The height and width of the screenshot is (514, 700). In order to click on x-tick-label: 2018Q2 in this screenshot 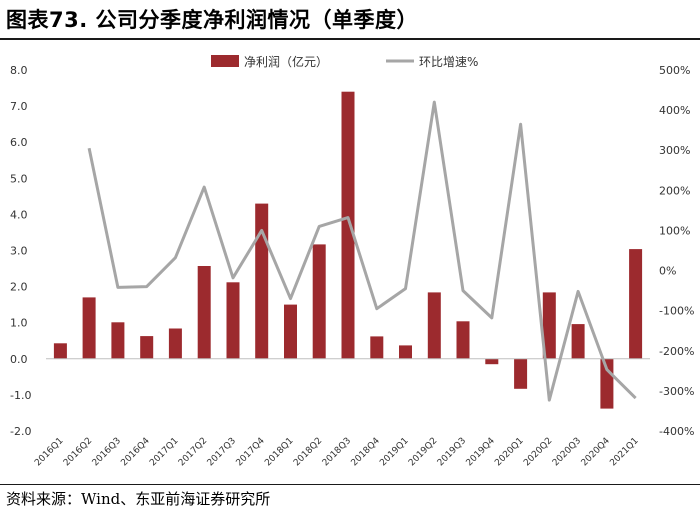, I will do `click(308, 452)`.